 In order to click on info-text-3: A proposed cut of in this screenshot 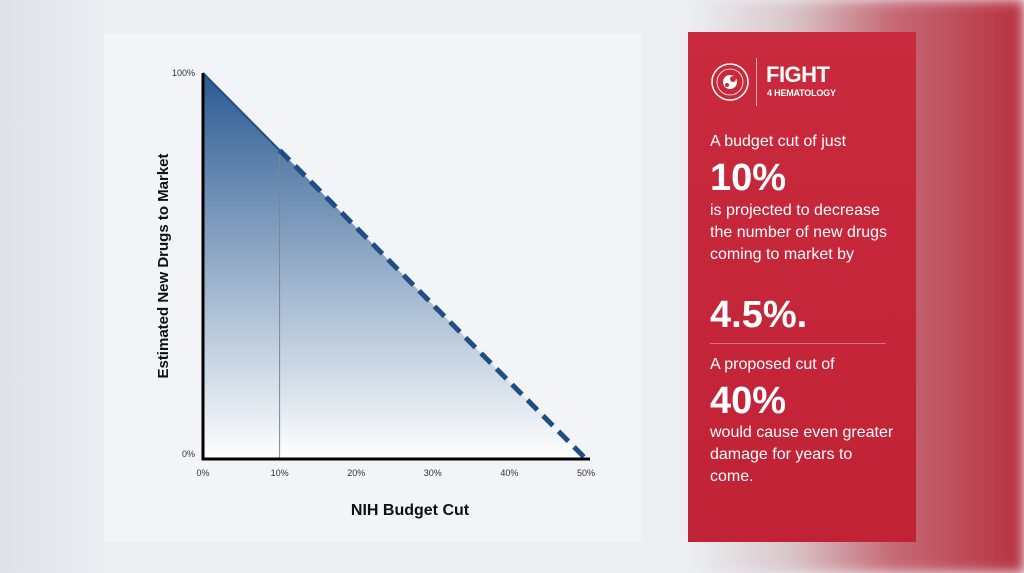, I will do `click(772, 364)`.